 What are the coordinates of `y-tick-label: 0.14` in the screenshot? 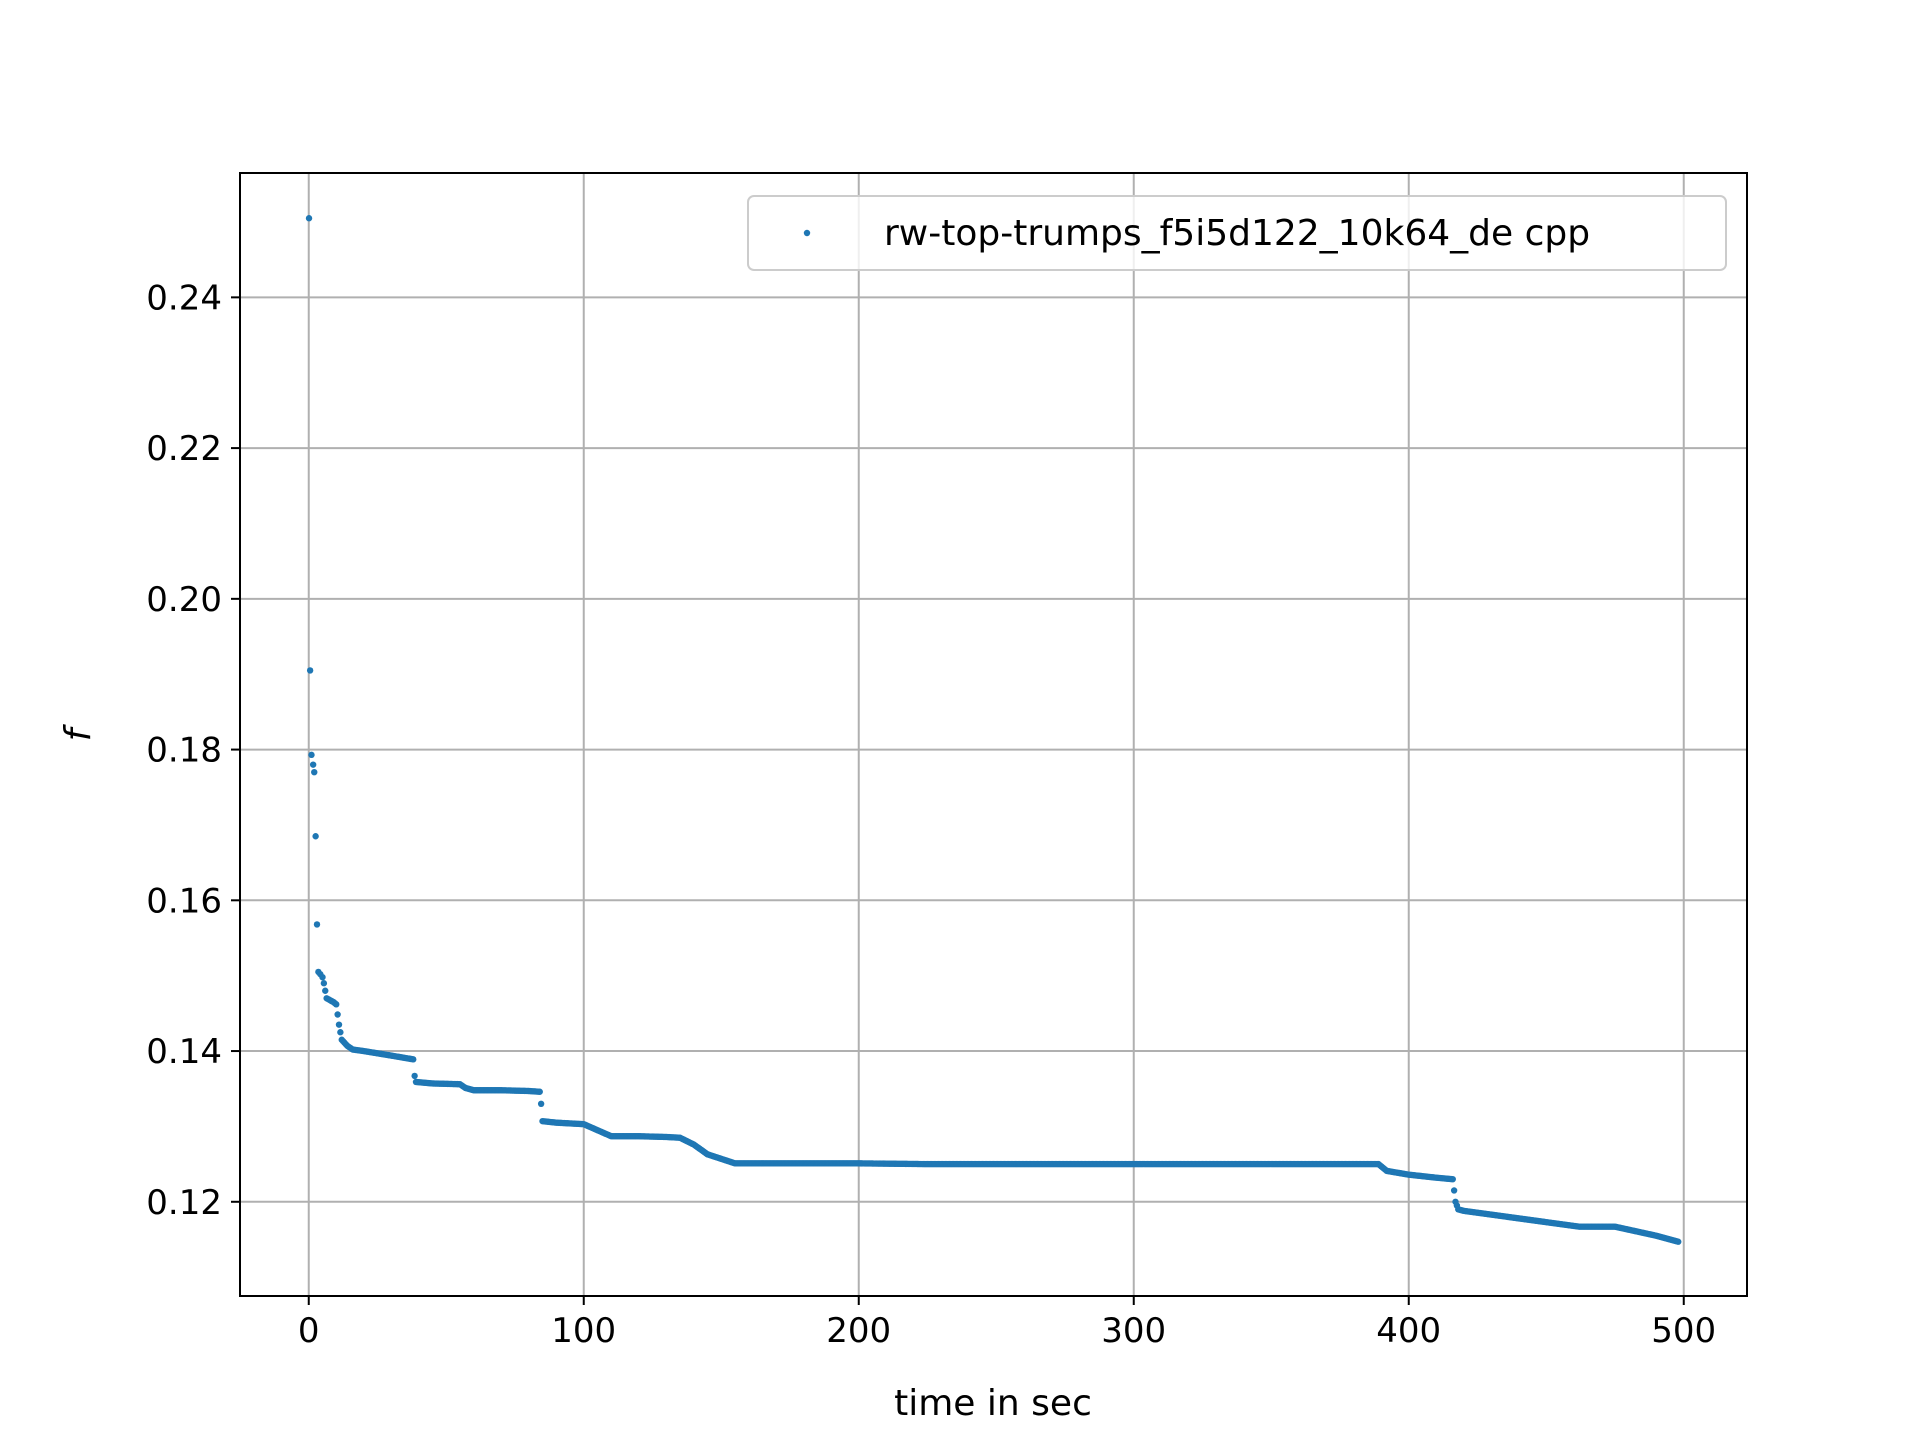 It's located at (184, 1052).